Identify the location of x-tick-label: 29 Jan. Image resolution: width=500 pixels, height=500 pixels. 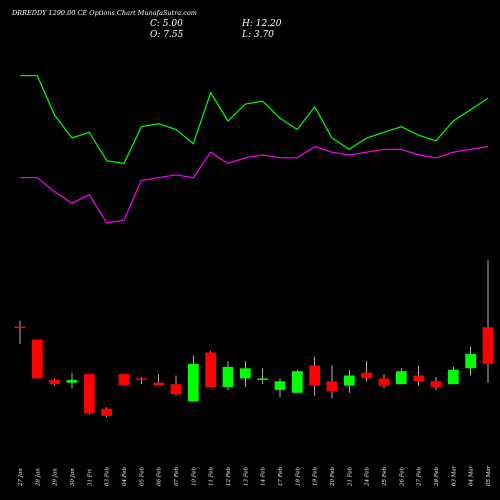
(56, 477).